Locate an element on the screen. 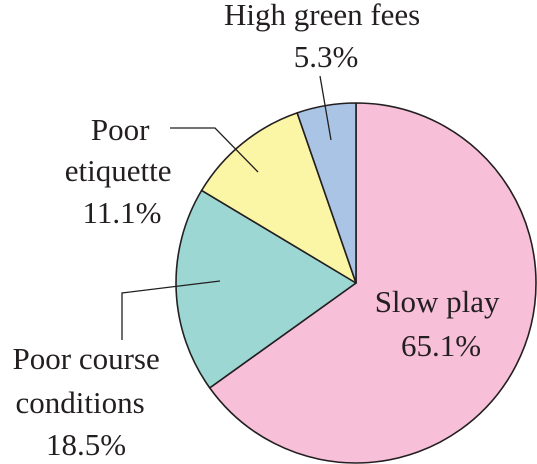 The image size is (537, 464). pie-slice-high-green-fees is located at coordinates (326, 193).